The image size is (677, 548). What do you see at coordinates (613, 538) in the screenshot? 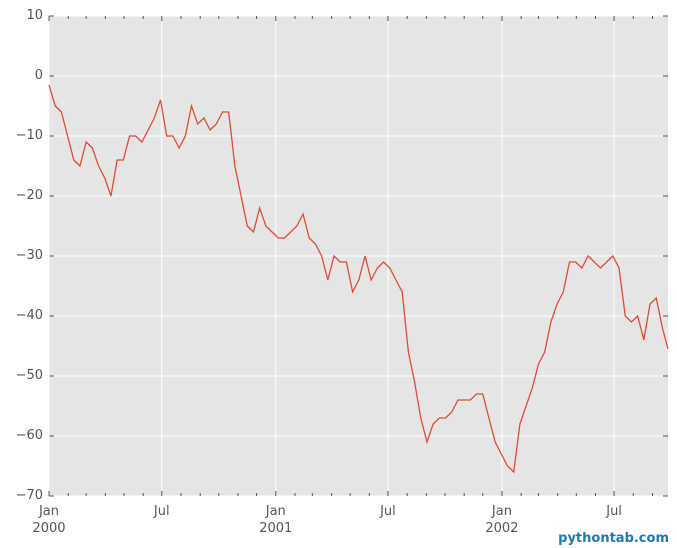
I see `watermark: pythontab.com` at bounding box center [613, 538].